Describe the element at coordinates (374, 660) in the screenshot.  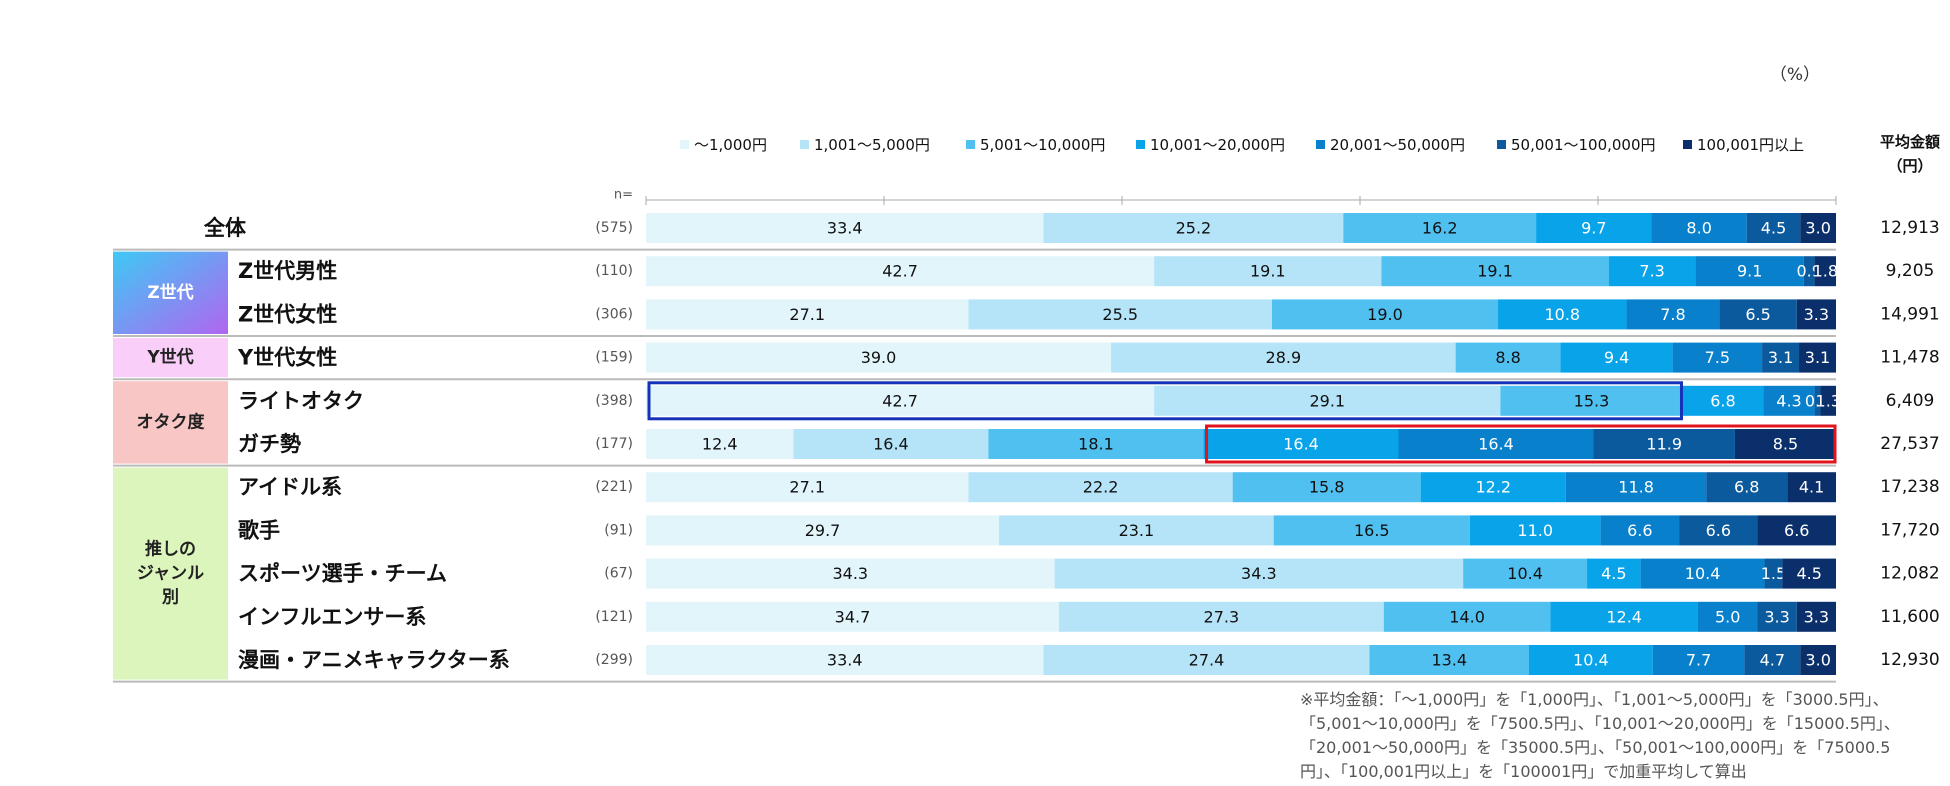
I see `row-label: 漫画・アニメキャラクター系` at that location.